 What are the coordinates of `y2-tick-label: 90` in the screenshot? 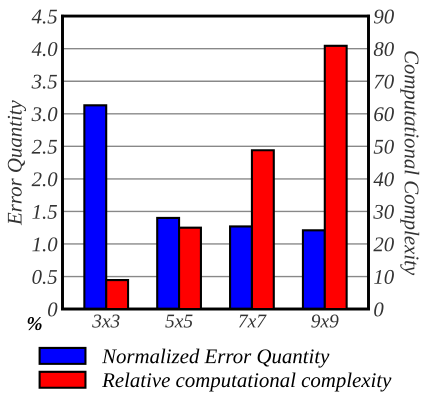 It's located at (384, 17).